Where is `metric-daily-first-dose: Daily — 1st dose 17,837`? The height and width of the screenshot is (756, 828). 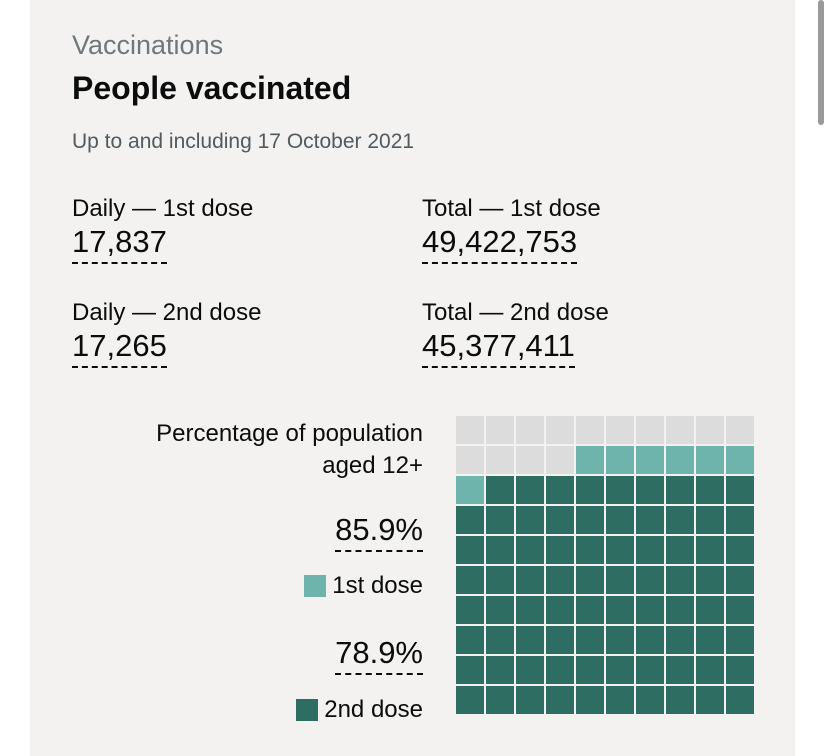 metric-daily-first-dose: Daily — 1st dose 17,837 is located at coordinates (162, 229).